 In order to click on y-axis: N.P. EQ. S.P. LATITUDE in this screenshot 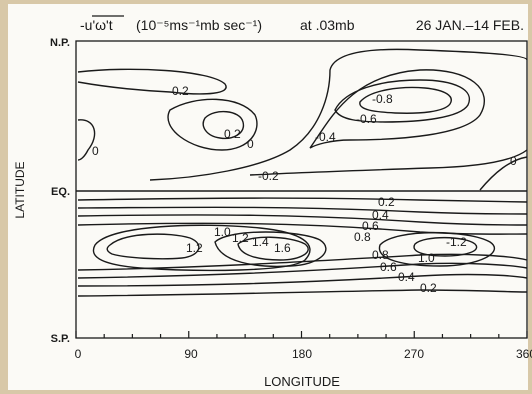, I will do `click(41, 191)`.